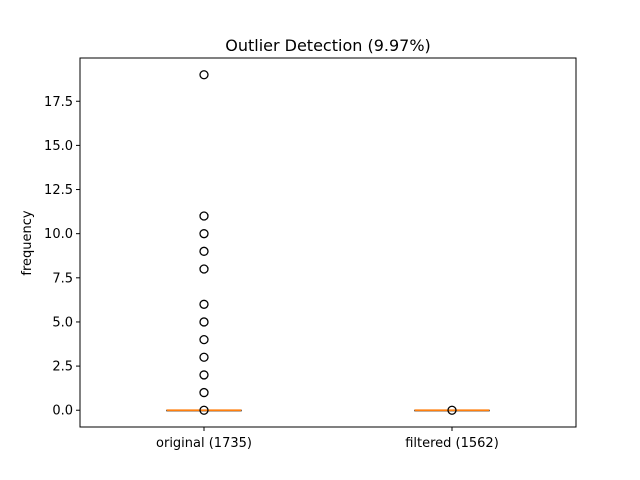 Image resolution: width=640 pixels, height=480 pixels. I want to click on y-tick-label: 12.5, so click(58, 190).